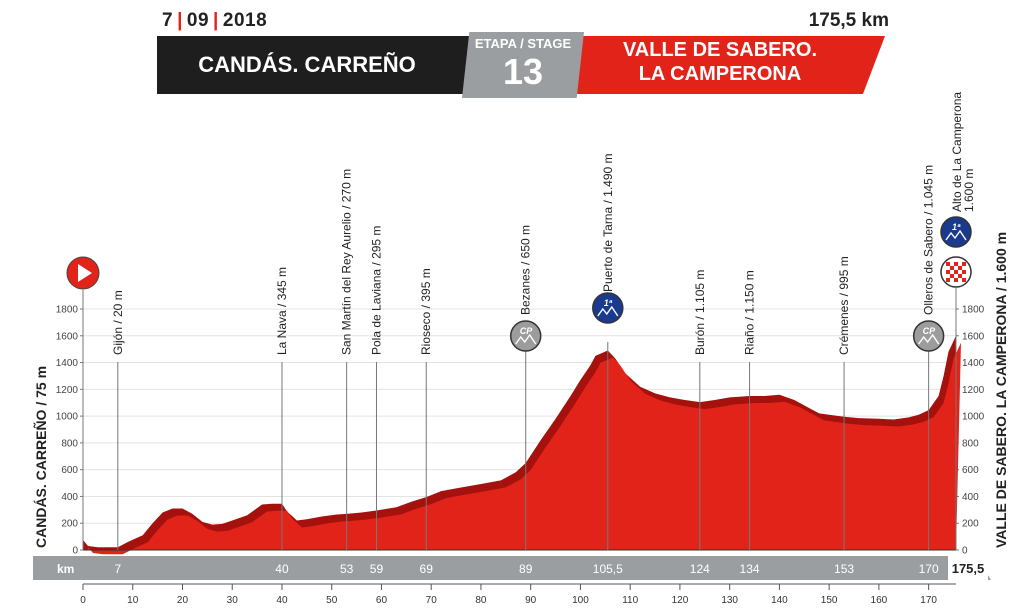 Image resolution: width=1024 pixels, height=616 pixels. Describe the element at coordinates (729, 600) in the screenshot. I see `x-tick-label: 130` at that location.